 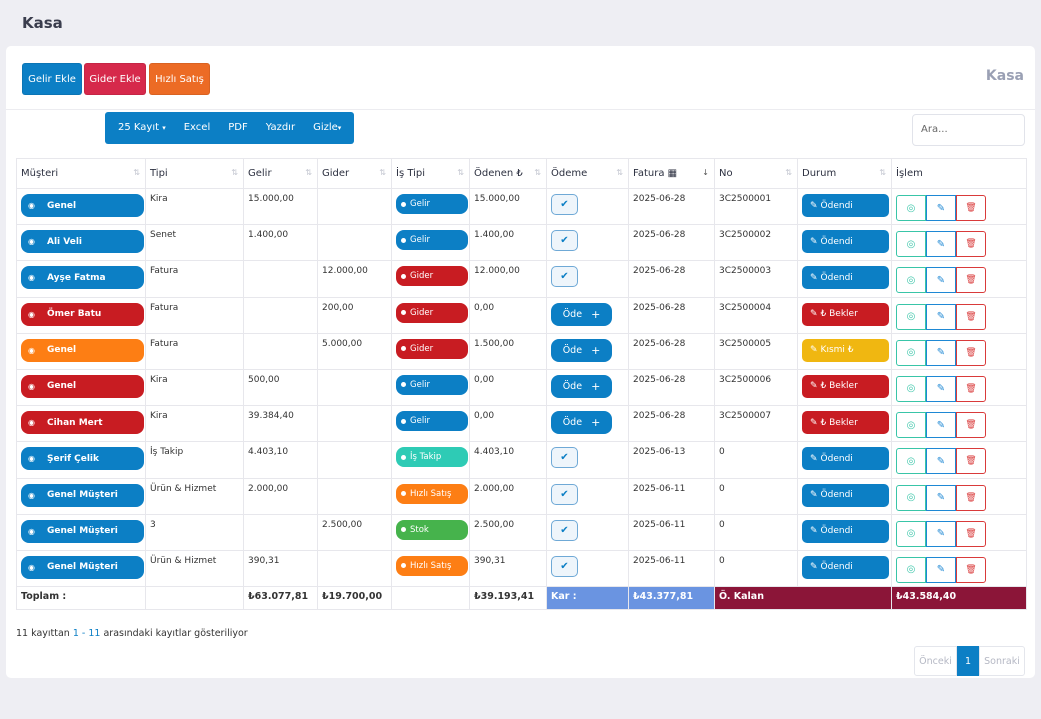 I want to click on column-header-odenen: Ödenen ₺ ⇅, so click(x=508, y=173).